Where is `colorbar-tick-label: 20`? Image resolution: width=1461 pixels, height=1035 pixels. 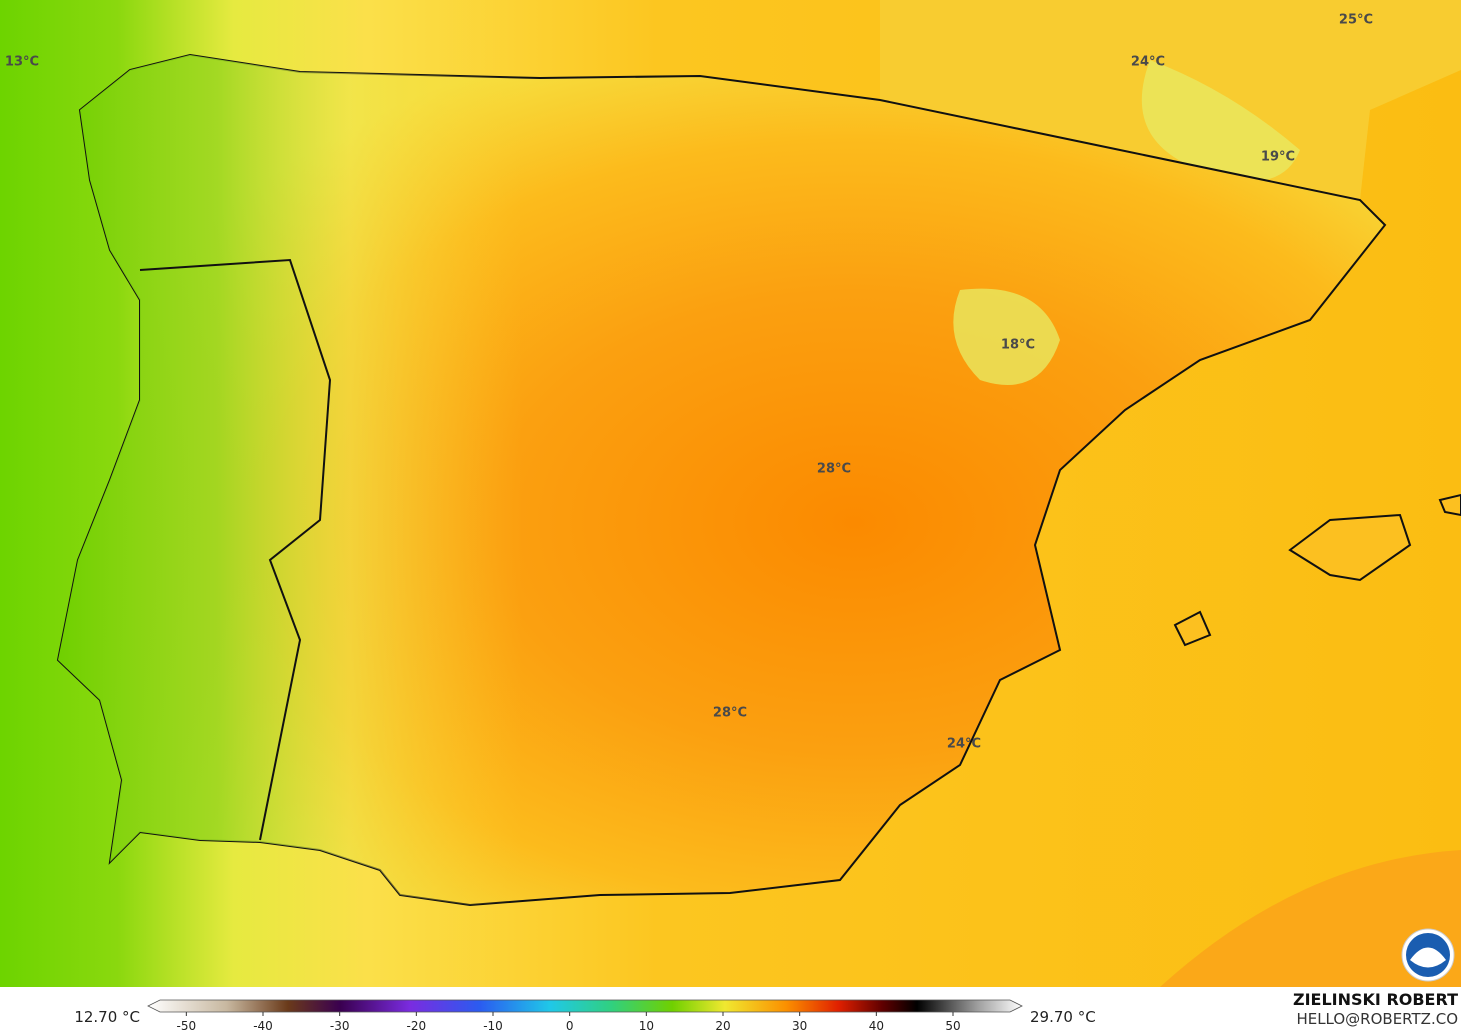
colorbar-tick-label: 20 is located at coordinates (722, 1026).